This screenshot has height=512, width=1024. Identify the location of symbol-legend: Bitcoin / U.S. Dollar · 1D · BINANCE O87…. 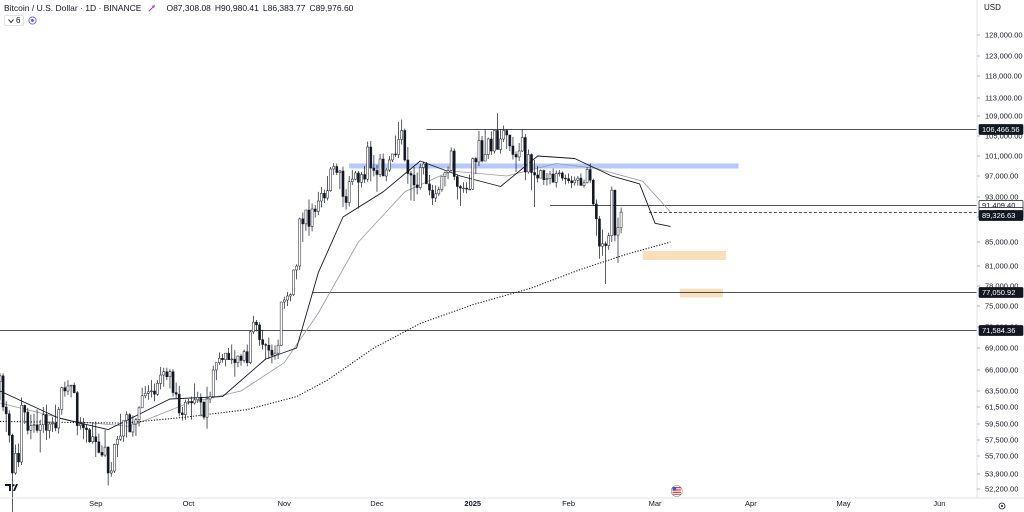
(178, 8).